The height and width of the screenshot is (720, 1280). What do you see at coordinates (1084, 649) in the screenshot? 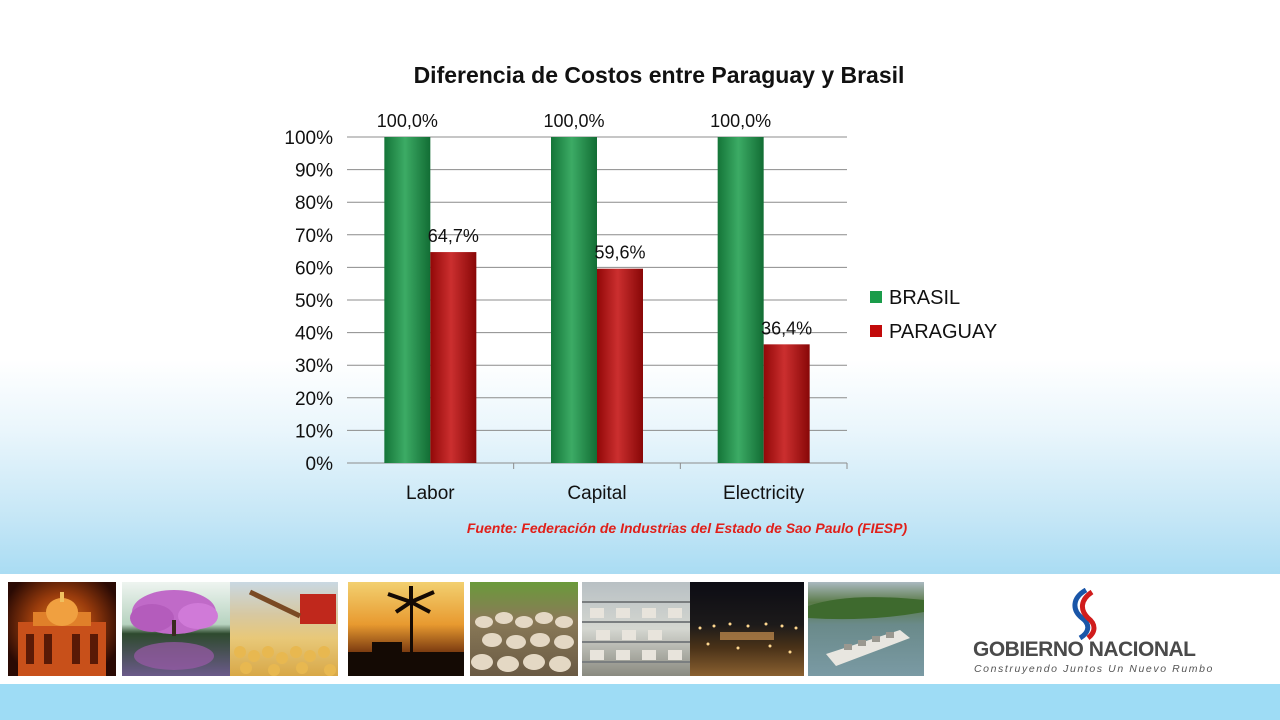
I see `logo-wordmark: GOBIERNO NACIONAL` at bounding box center [1084, 649].